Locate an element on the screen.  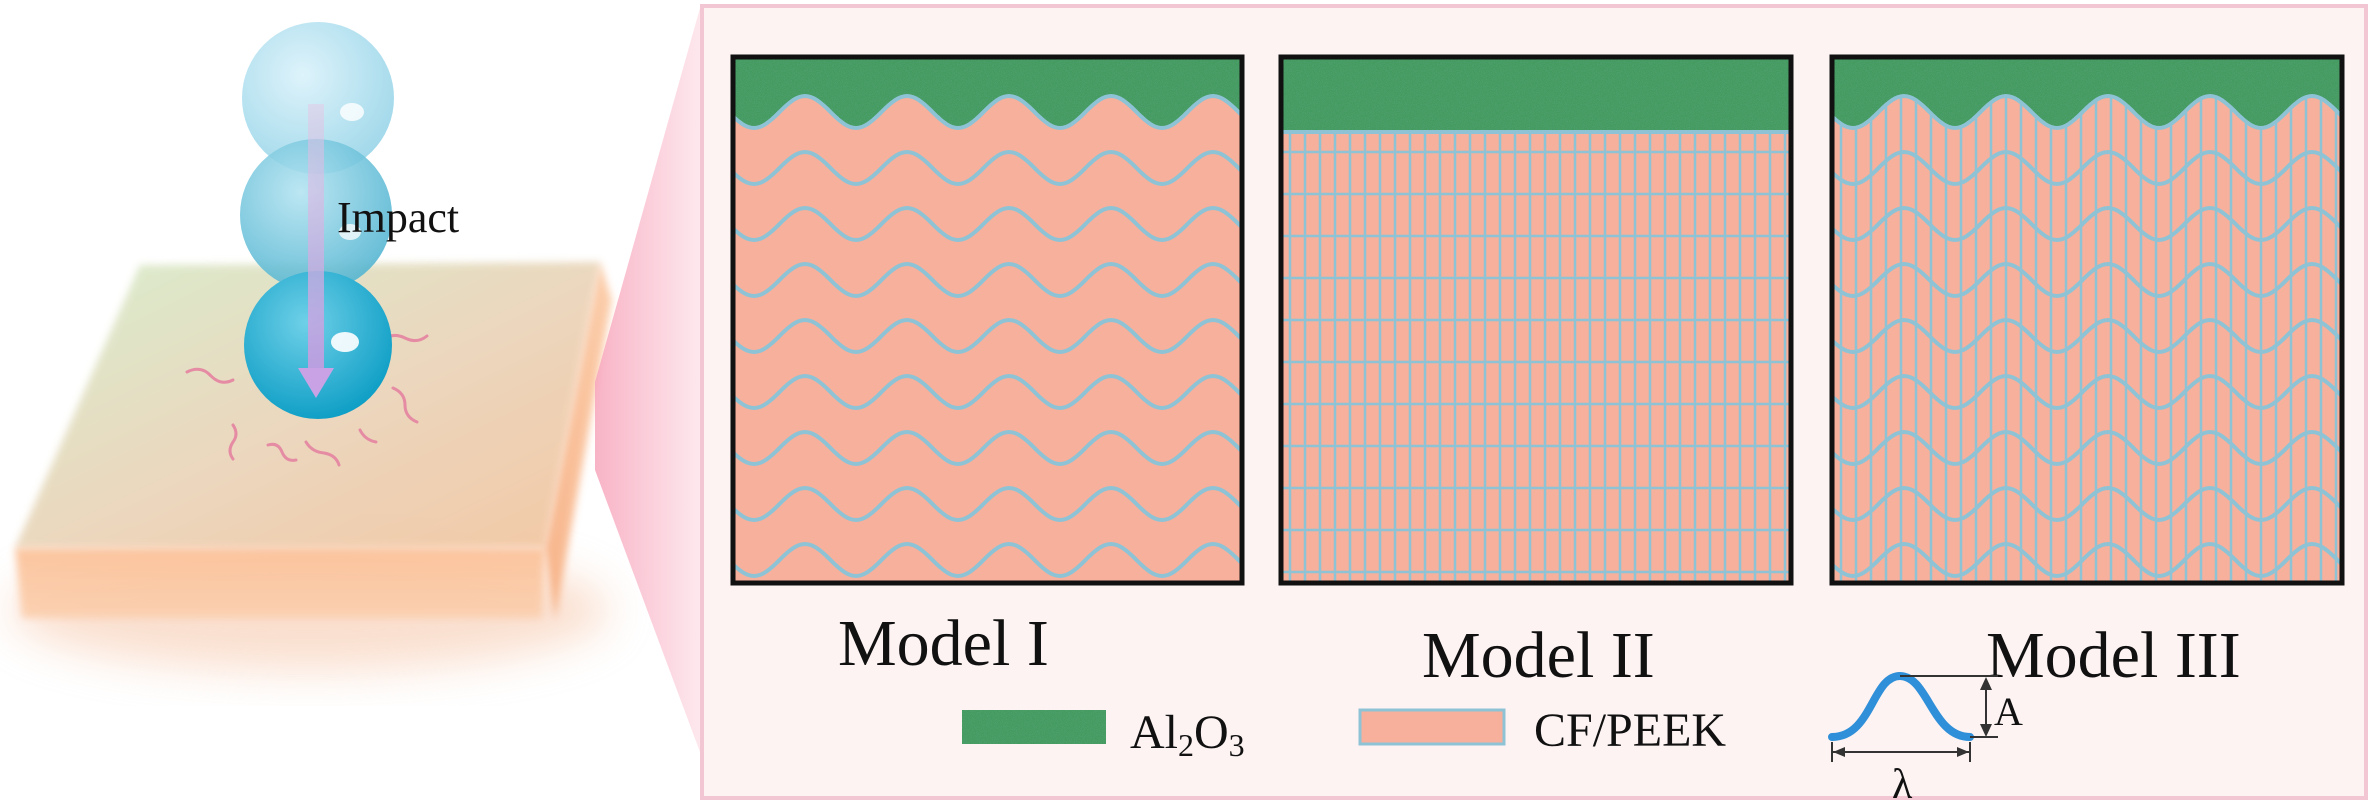
impact-ripples is located at coordinates (307, 400).